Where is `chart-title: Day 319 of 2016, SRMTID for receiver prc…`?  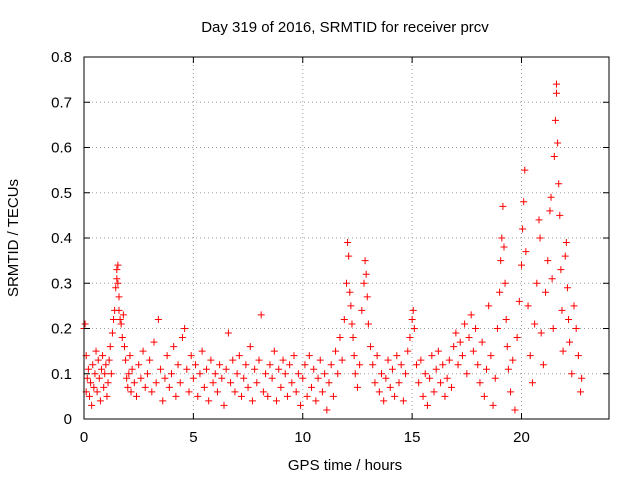 chart-title: Day 319 of 2016, SRMTID for receiver prc… is located at coordinates (345, 27).